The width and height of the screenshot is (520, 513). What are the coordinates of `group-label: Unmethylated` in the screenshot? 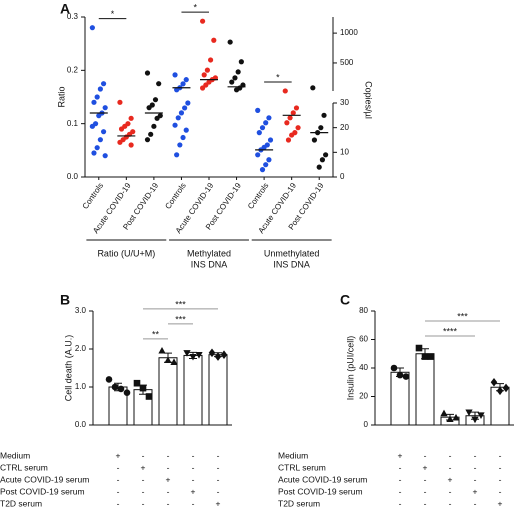 It's located at (292, 253).